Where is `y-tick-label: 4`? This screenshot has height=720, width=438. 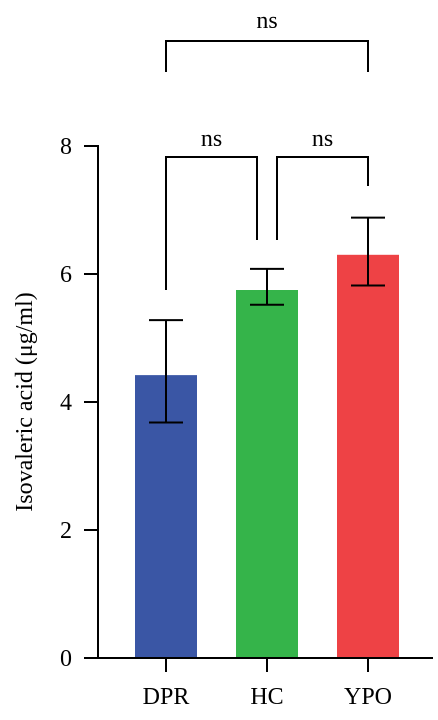
y-tick-label: 4 is located at coordinates (66, 403).